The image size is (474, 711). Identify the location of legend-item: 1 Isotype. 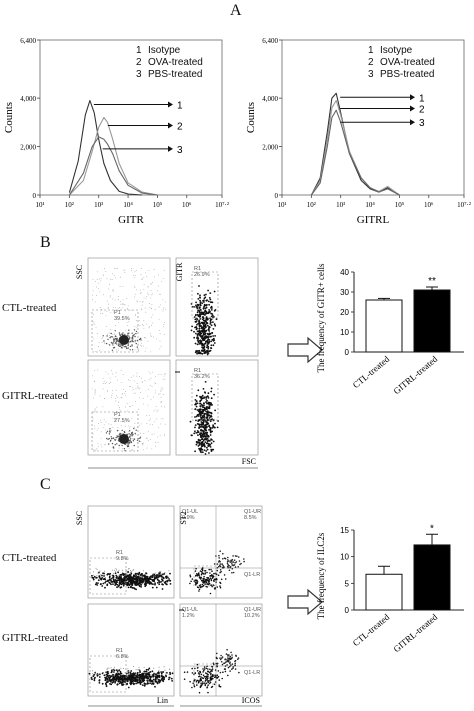
(390, 50).